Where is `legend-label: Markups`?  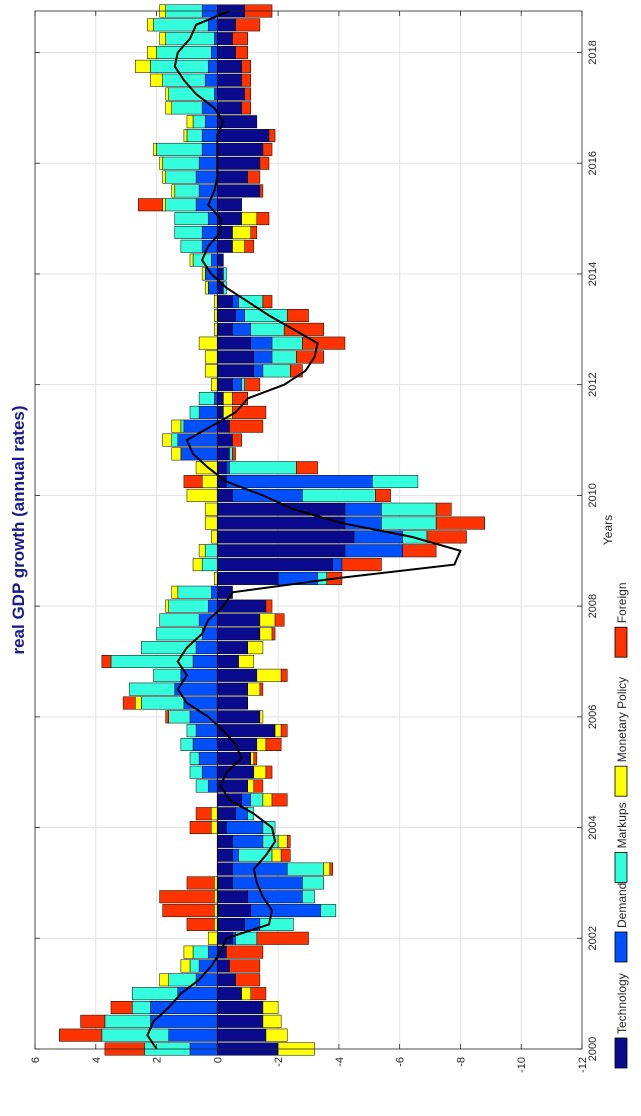
legend-label: Markups is located at coordinates (622, 825).